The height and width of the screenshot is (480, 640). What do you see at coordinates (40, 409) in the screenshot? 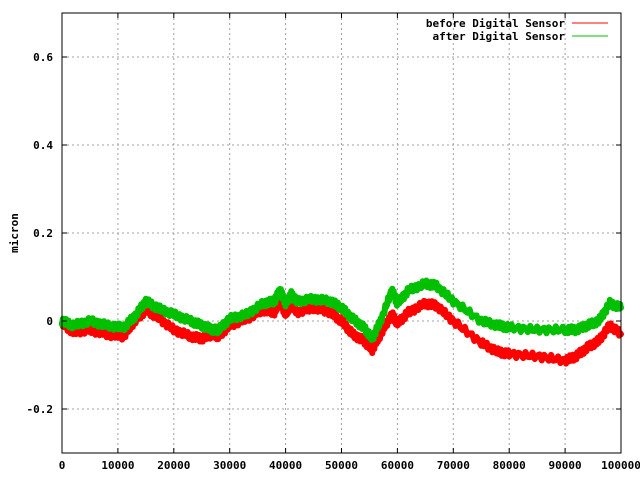
I see `y-tick-label: -0.2` at bounding box center [40, 409].